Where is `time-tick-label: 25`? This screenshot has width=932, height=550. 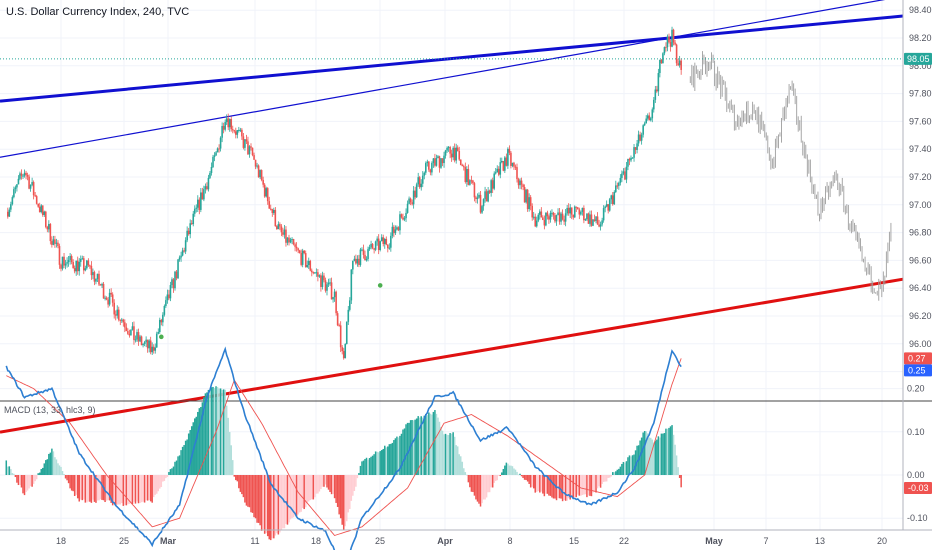 time-tick-label: 25 is located at coordinates (124, 541).